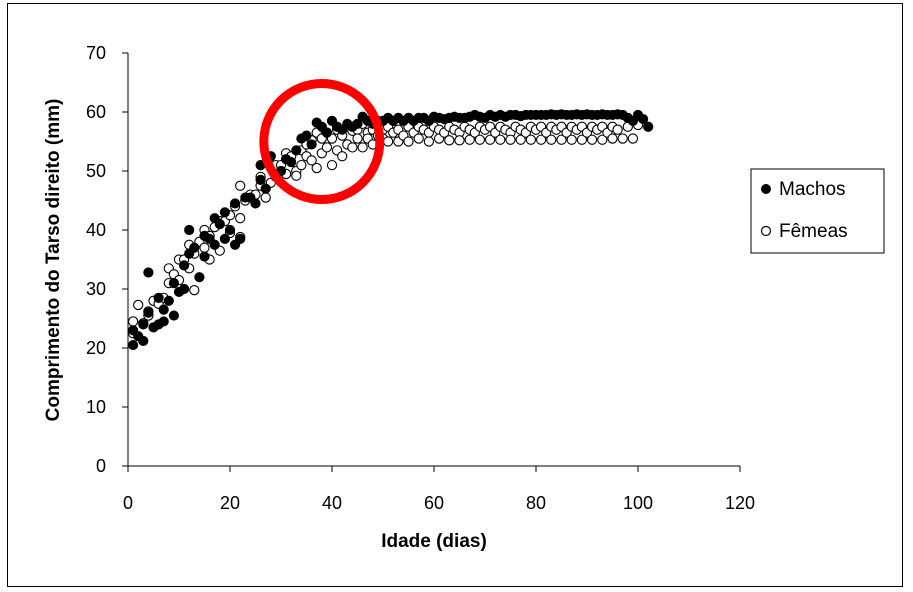 This screenshot has width=913, height=592. I want to click on x-axis-title: Idade (dias), so click(434, 541).